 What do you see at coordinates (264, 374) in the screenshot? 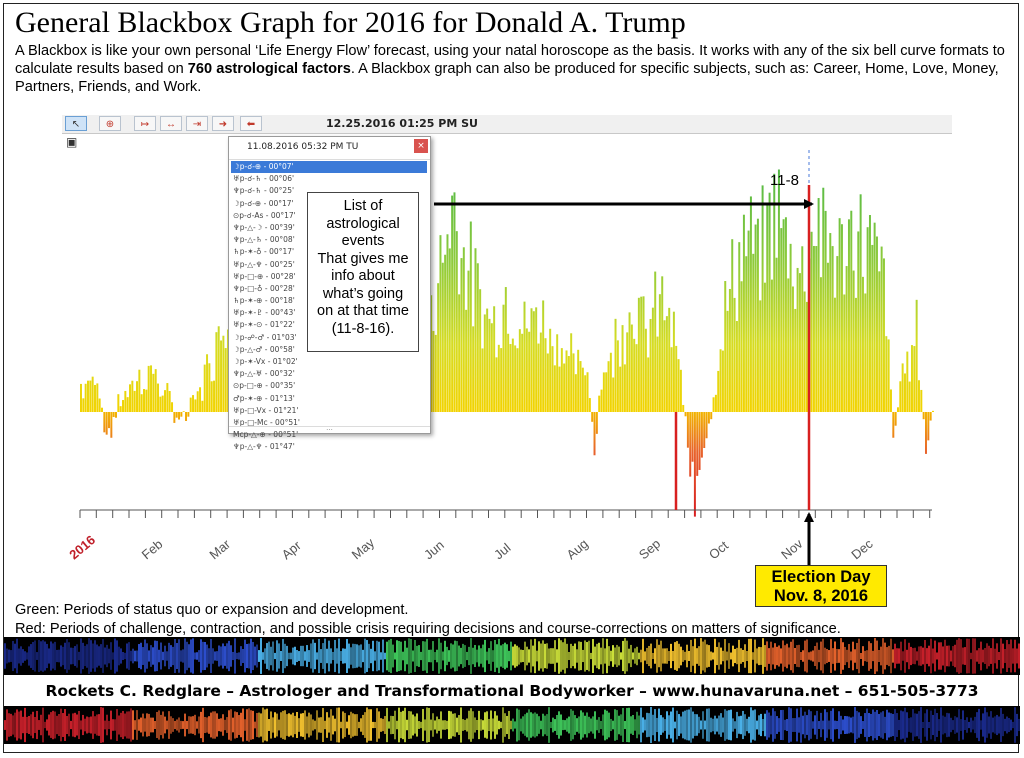
I see `event-item: ♆p-△-♅ - 00°32'` at bounding box center [264, 374].